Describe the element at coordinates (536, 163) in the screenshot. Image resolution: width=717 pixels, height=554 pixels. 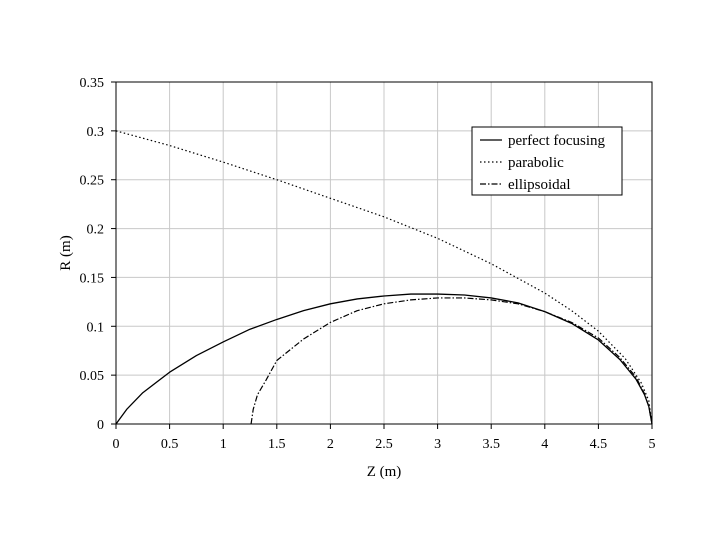
I see `legend-label-parabolic: parabolic` at that location.